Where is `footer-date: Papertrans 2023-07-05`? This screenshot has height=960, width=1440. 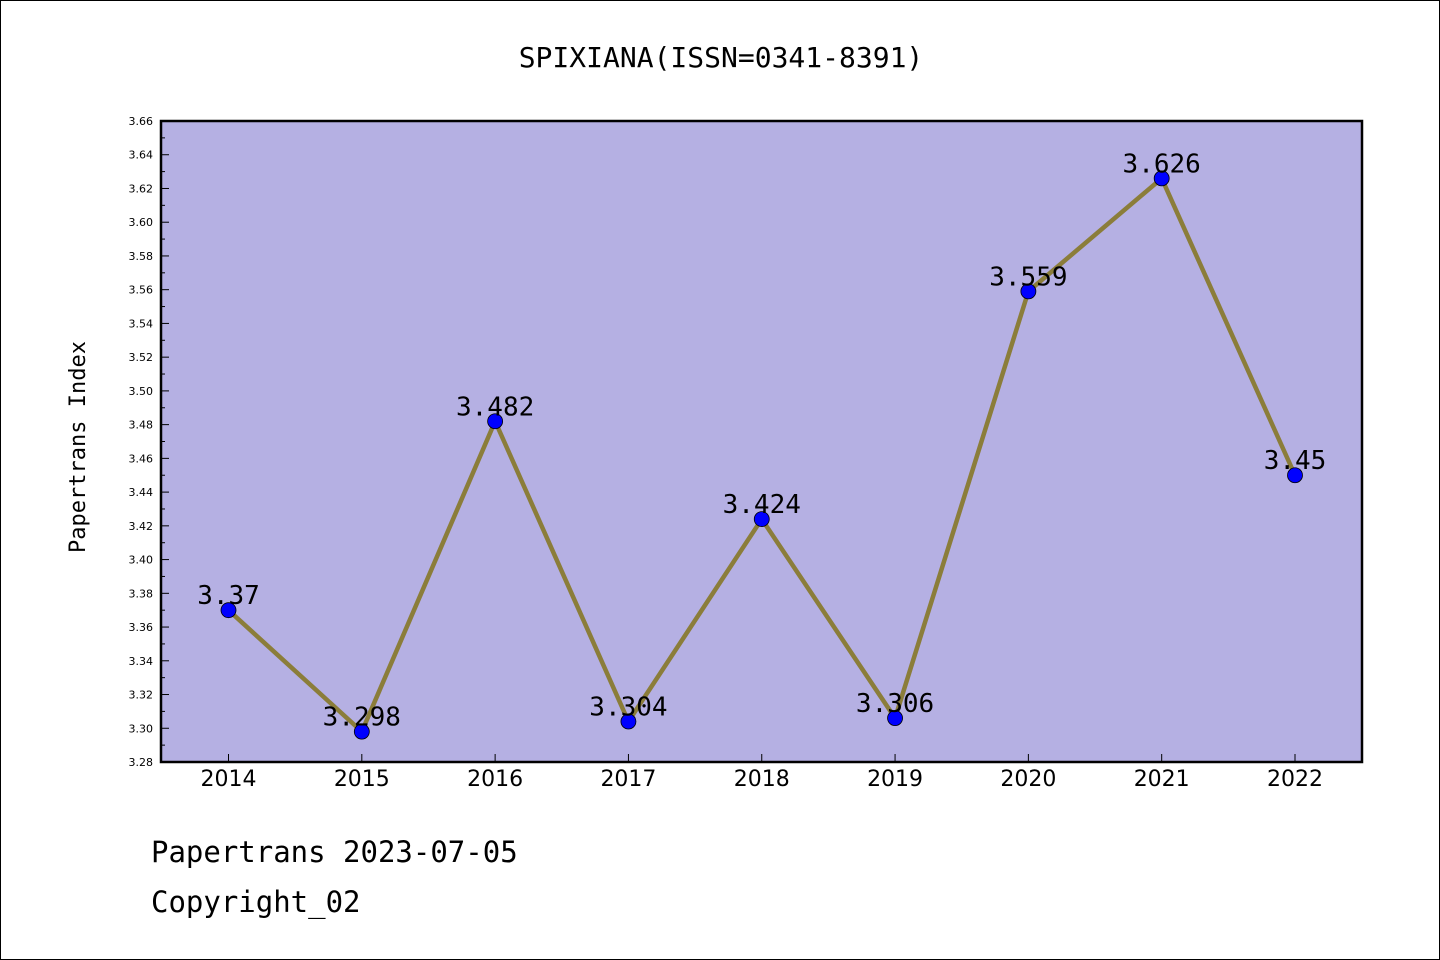 footer-date: Papertrans 2023-07-05 is located at coordinates (334, 852).